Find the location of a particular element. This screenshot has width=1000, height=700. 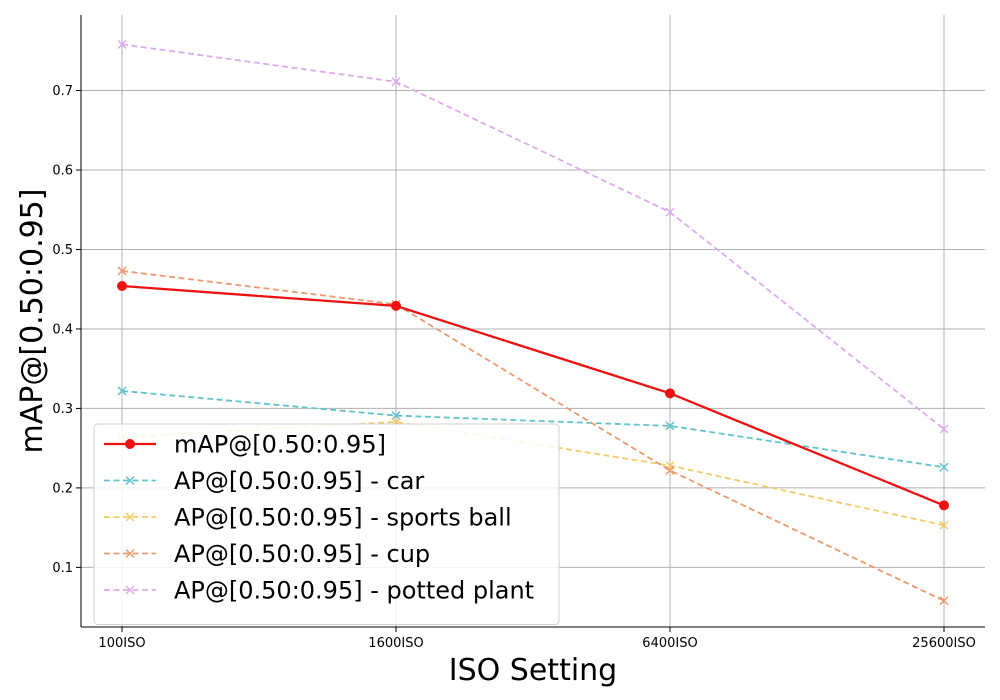

legend-label: AP@[0.50:0.95] - potted plant is located at coordinates (354, 591).